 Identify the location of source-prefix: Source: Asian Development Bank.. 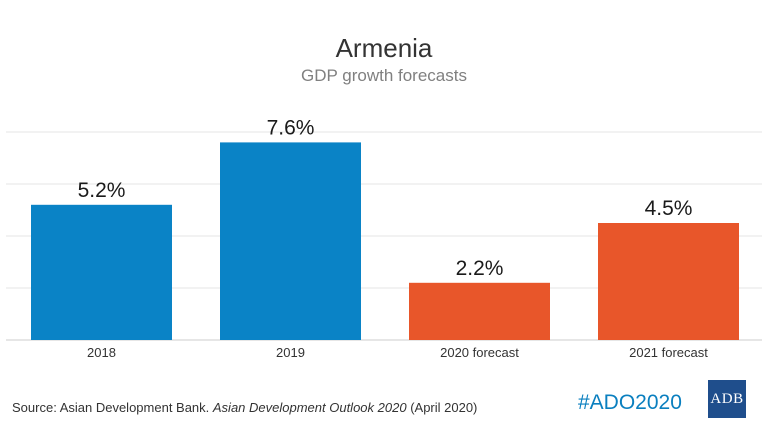
(112, 407).